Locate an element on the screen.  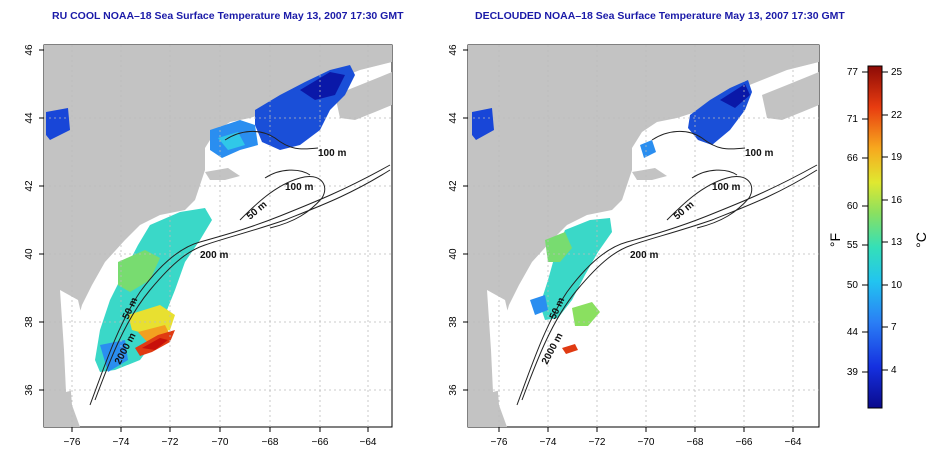
colorbar-f-tick: 50 is located at coordinates (853, 285).